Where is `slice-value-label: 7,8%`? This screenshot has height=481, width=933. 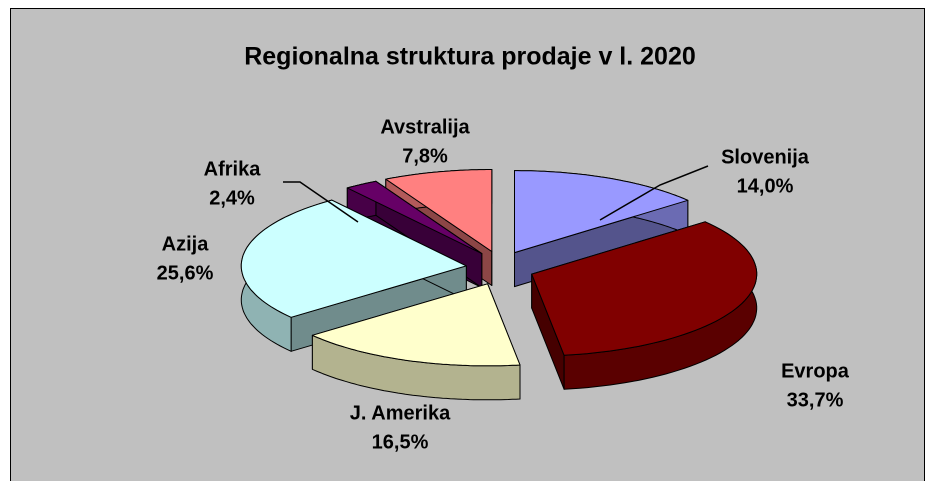 slice-value-label: 7,8% is located at coordinates (425, 156).